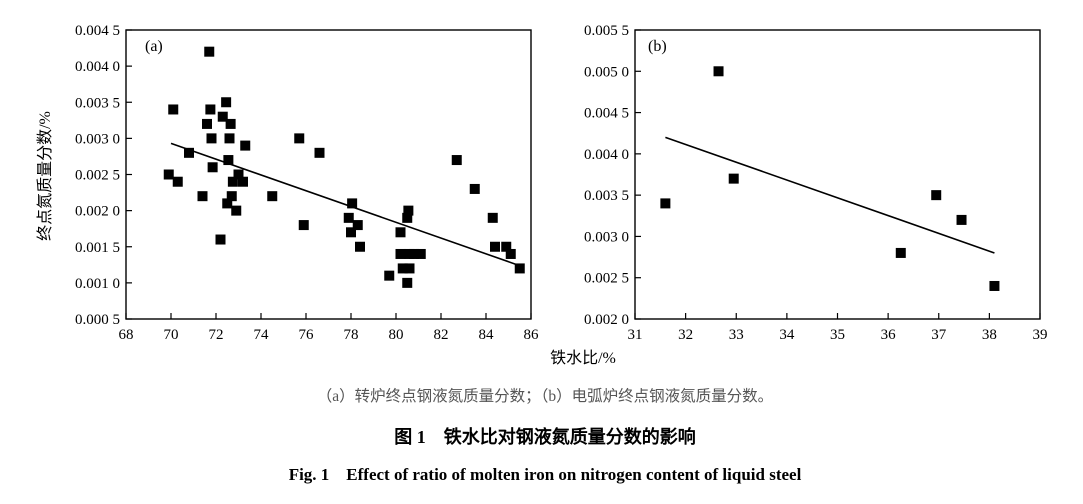 The image size is (1083, 504). I want to click on chart-b-ytick-label: 0.002 5, so click(606, 279).